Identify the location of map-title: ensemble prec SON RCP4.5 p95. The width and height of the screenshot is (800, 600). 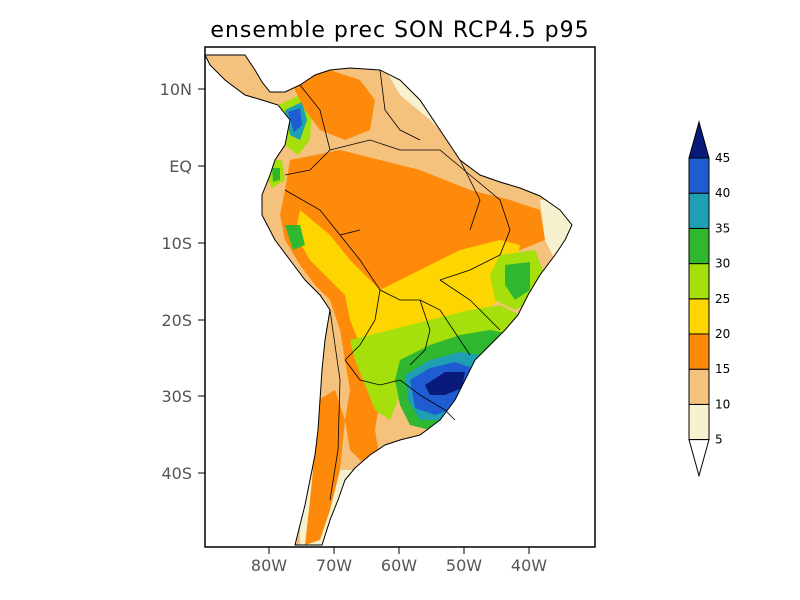
(400, 30).